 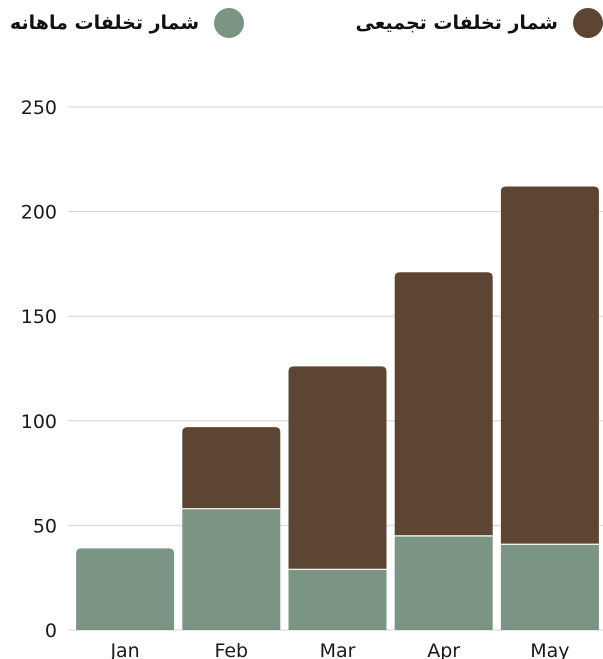 I want to click on bar-monthly-may, so click(x=549, y=587).